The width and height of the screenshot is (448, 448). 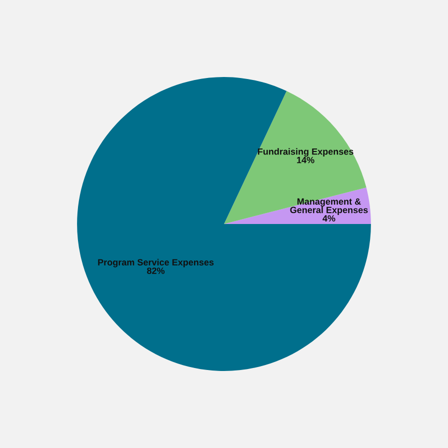 What do you see at coordinates (329, 206) in the screenshot?
I see `slice-label: Management & General Expenses` at bounding box center [329, 206].